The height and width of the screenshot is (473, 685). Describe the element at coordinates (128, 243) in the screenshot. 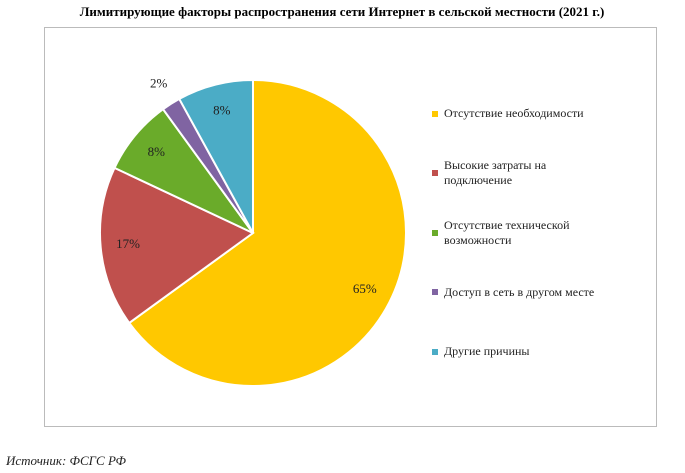

I see `data-label: 17%` at that location.